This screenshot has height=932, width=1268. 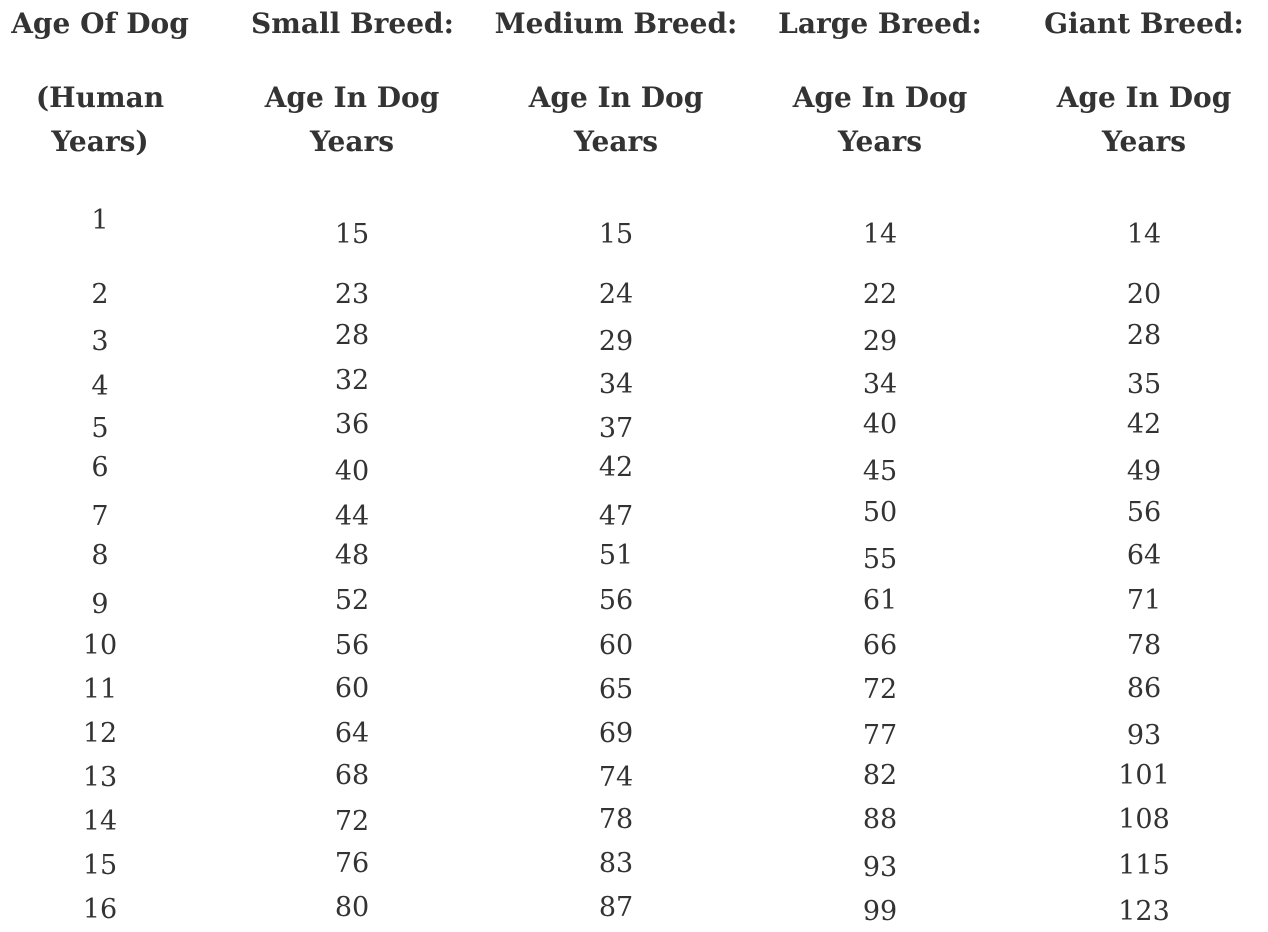 I want to click on dog-age-cell: 123, so click(x=1144, y=911).